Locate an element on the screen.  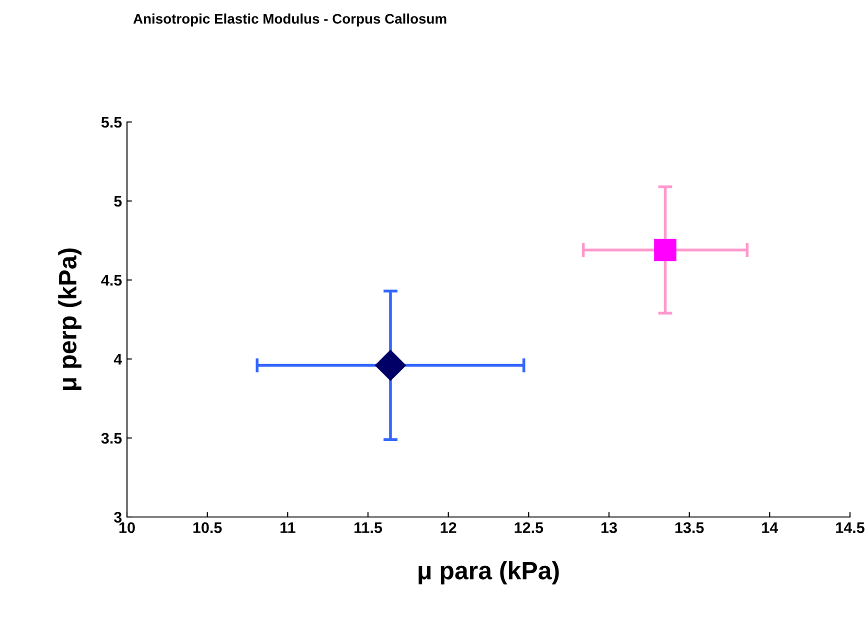
y-tick-label: 4 is located at coordinates (118, 359).